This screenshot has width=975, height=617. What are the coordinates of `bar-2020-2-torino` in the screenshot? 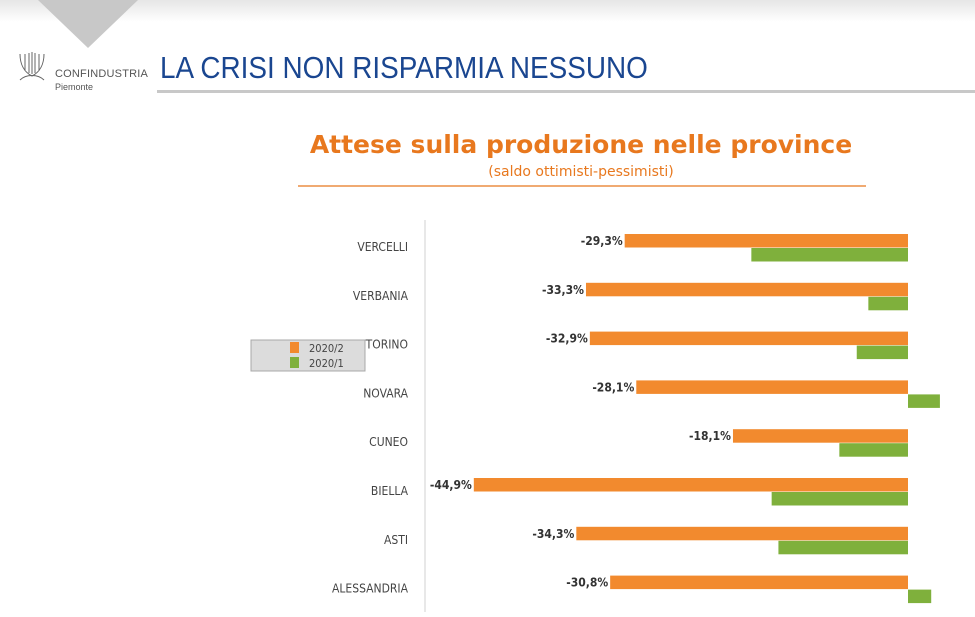 It's located at (748, 338).